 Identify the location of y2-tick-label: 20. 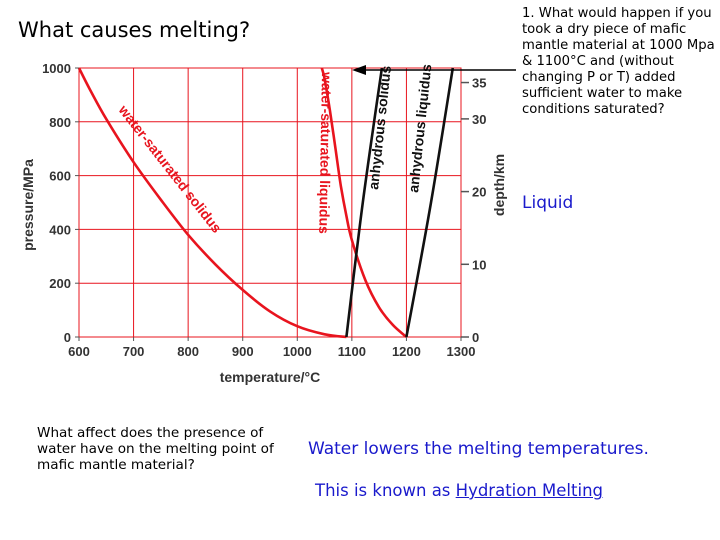
(479, 192).